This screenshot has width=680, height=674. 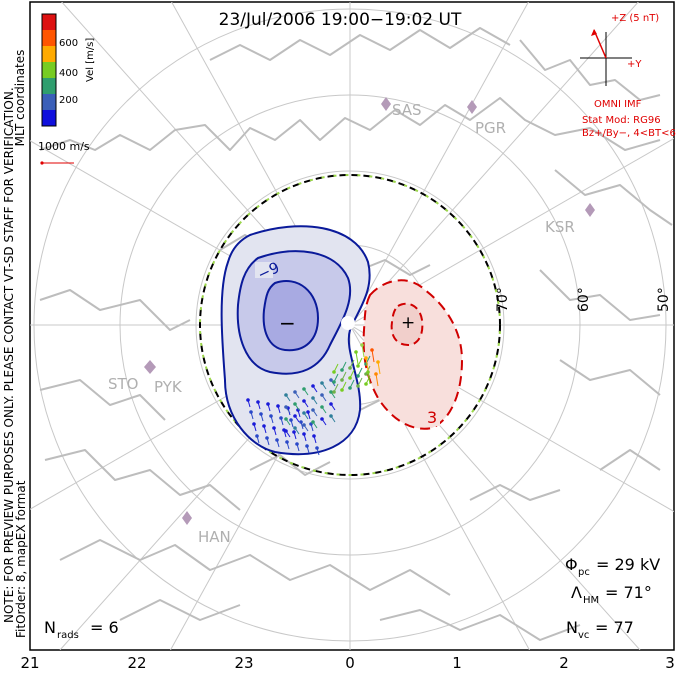 What do you see at coordinates (628, 592) in the screenshot?
I see `svg-text: = 71°` at bounding box center [628, 592].